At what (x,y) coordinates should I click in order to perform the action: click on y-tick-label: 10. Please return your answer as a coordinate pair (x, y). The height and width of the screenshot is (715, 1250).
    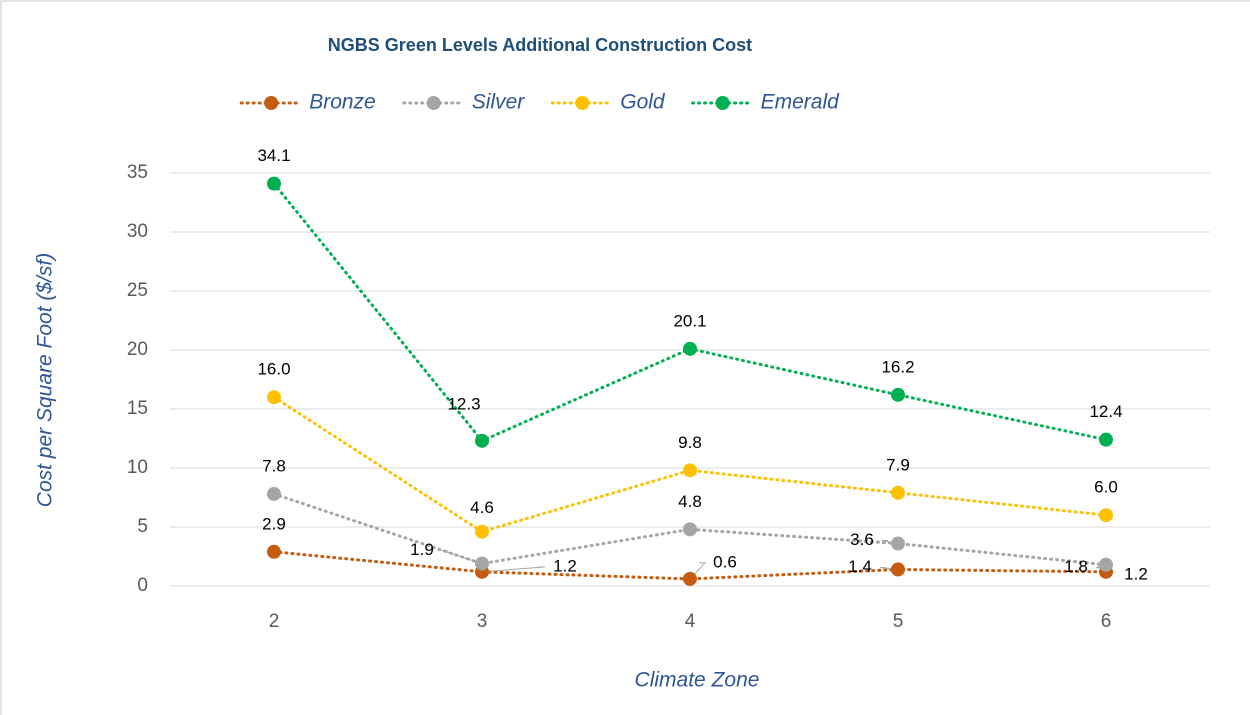
    Looking at the image, I should click on (137, 467).